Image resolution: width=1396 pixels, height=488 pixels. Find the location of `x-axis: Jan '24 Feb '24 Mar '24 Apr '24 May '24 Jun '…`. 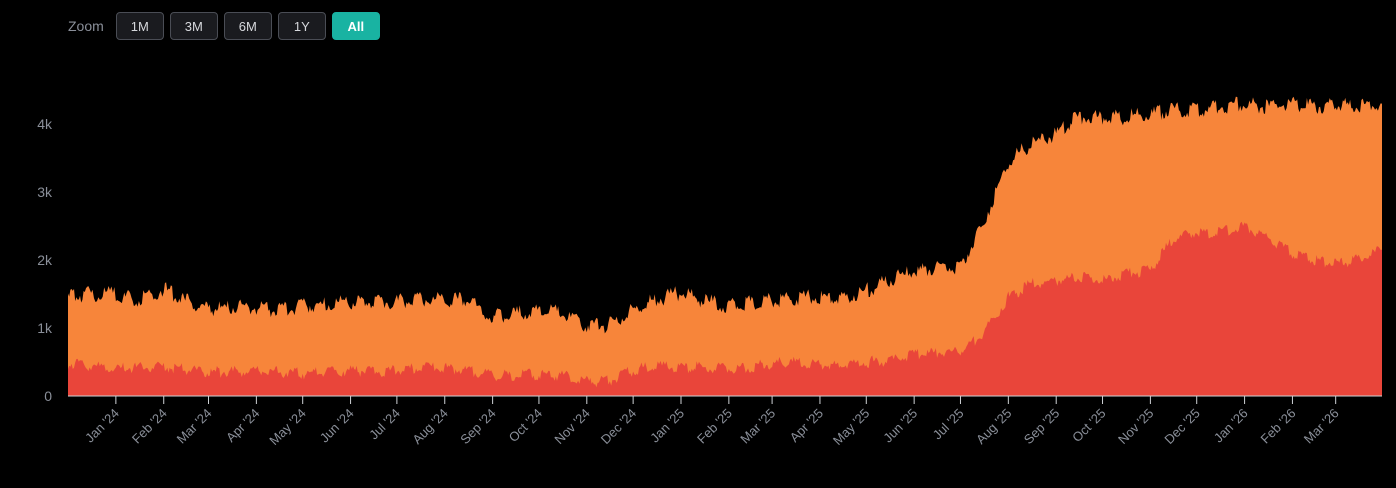

x-axis: Jan '24 Feb '24 Mar '24 Apr '24 May '24 Jun '… is located at coordinates (712, 422).